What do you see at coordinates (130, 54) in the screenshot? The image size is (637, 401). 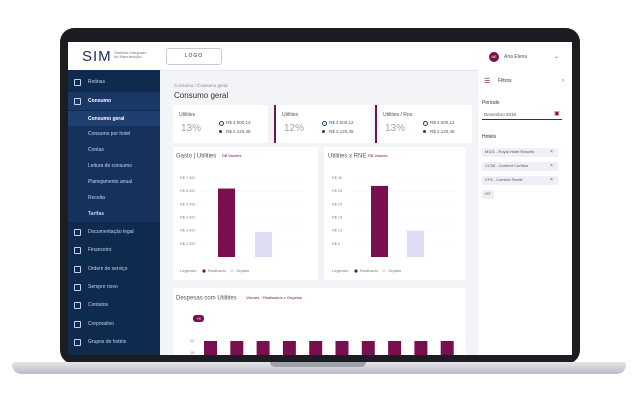 I see `tagline: Sistema Integrado de Manutenção` at bounding box center [130, 54].